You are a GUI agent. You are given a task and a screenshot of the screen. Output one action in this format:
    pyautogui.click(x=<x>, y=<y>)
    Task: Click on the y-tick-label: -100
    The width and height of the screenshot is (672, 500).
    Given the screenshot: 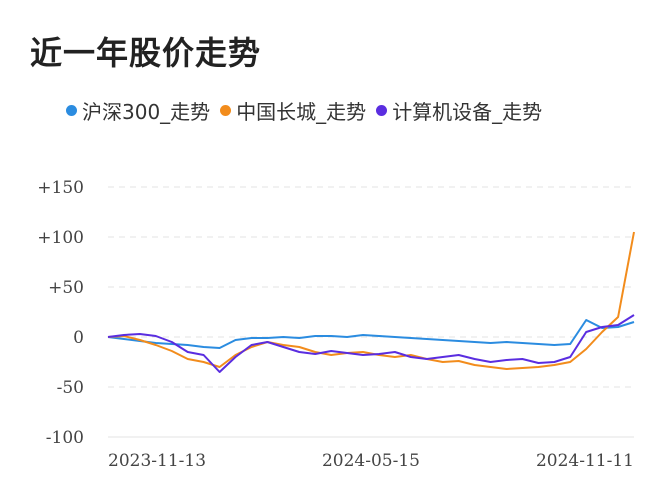 What is the action you would take?
    pyautogui.click(x=65, y=438)
    